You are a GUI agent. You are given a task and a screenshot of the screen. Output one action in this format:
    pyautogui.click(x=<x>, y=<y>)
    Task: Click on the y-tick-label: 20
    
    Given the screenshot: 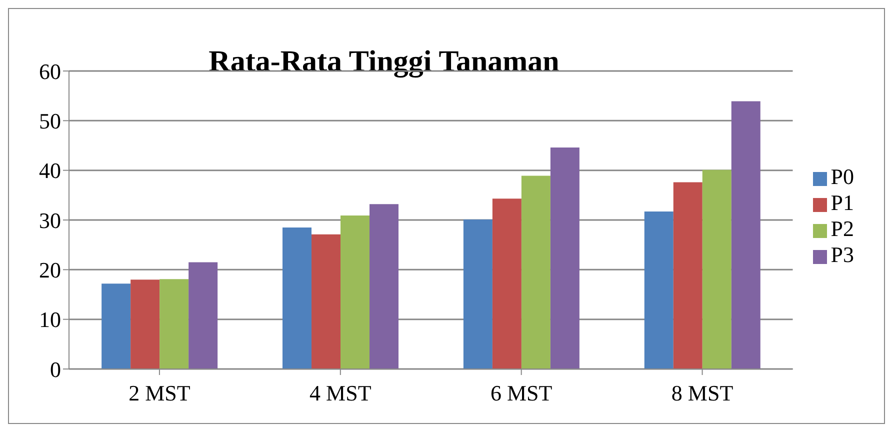 What is the action you would take?
    pyautogui.click(x=50, y=269)
    